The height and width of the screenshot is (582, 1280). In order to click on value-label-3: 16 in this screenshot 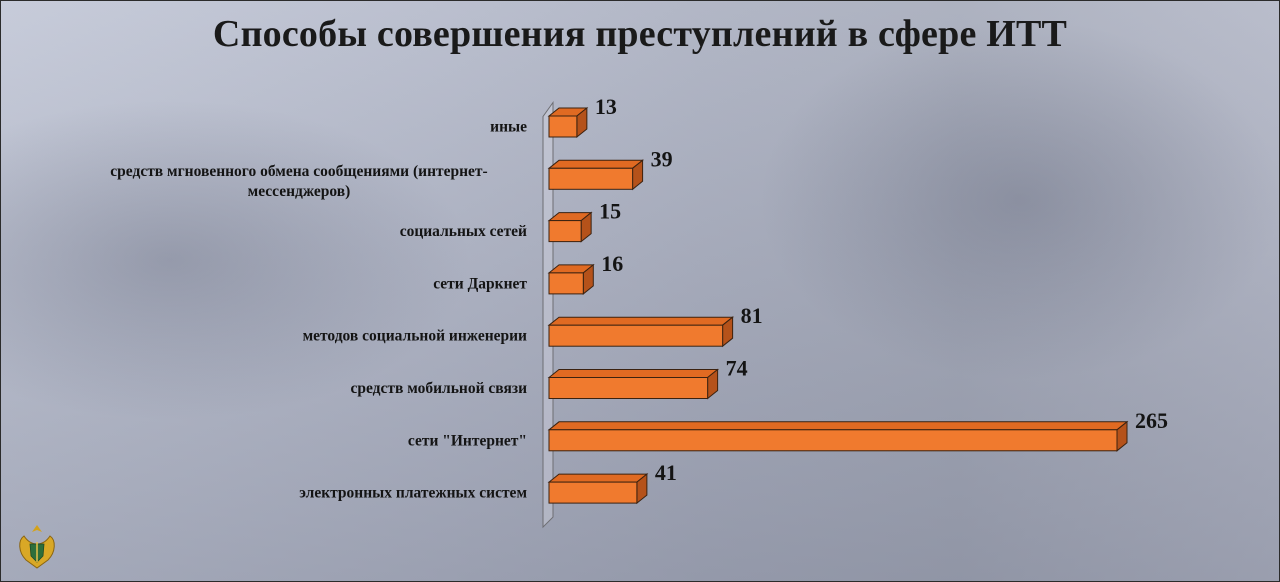, I will do `click(612, 263)`.